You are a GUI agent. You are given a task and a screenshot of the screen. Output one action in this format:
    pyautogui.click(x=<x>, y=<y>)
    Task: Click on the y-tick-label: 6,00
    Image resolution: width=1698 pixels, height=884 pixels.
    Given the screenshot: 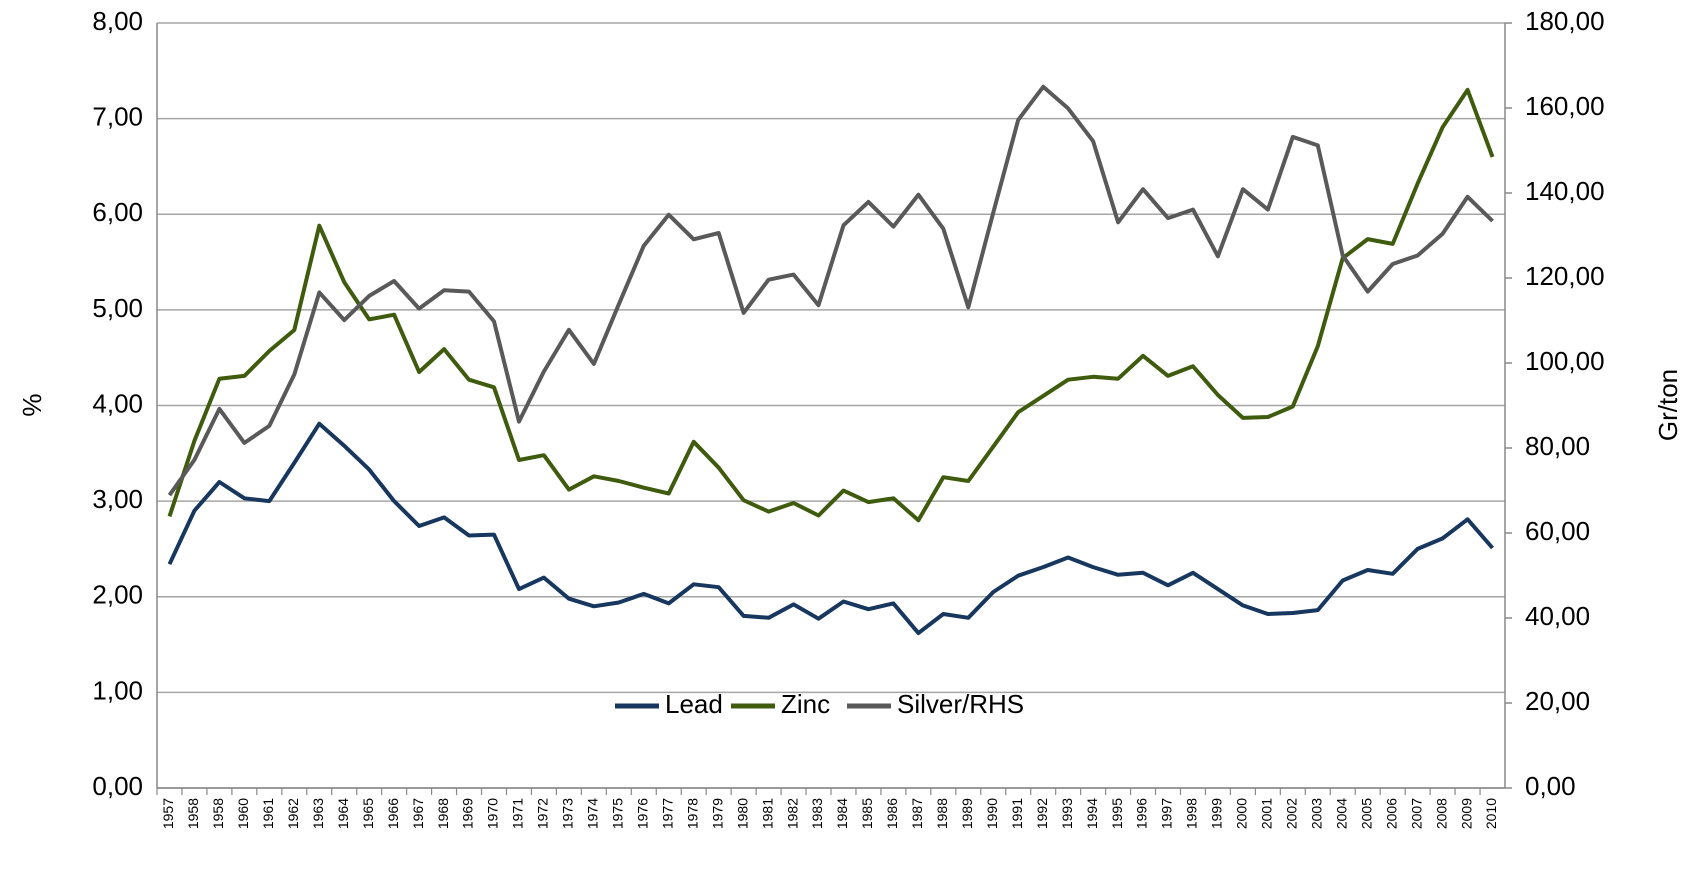 What is the action you would take?
    pyautogui.click(x=117, y=212)
    